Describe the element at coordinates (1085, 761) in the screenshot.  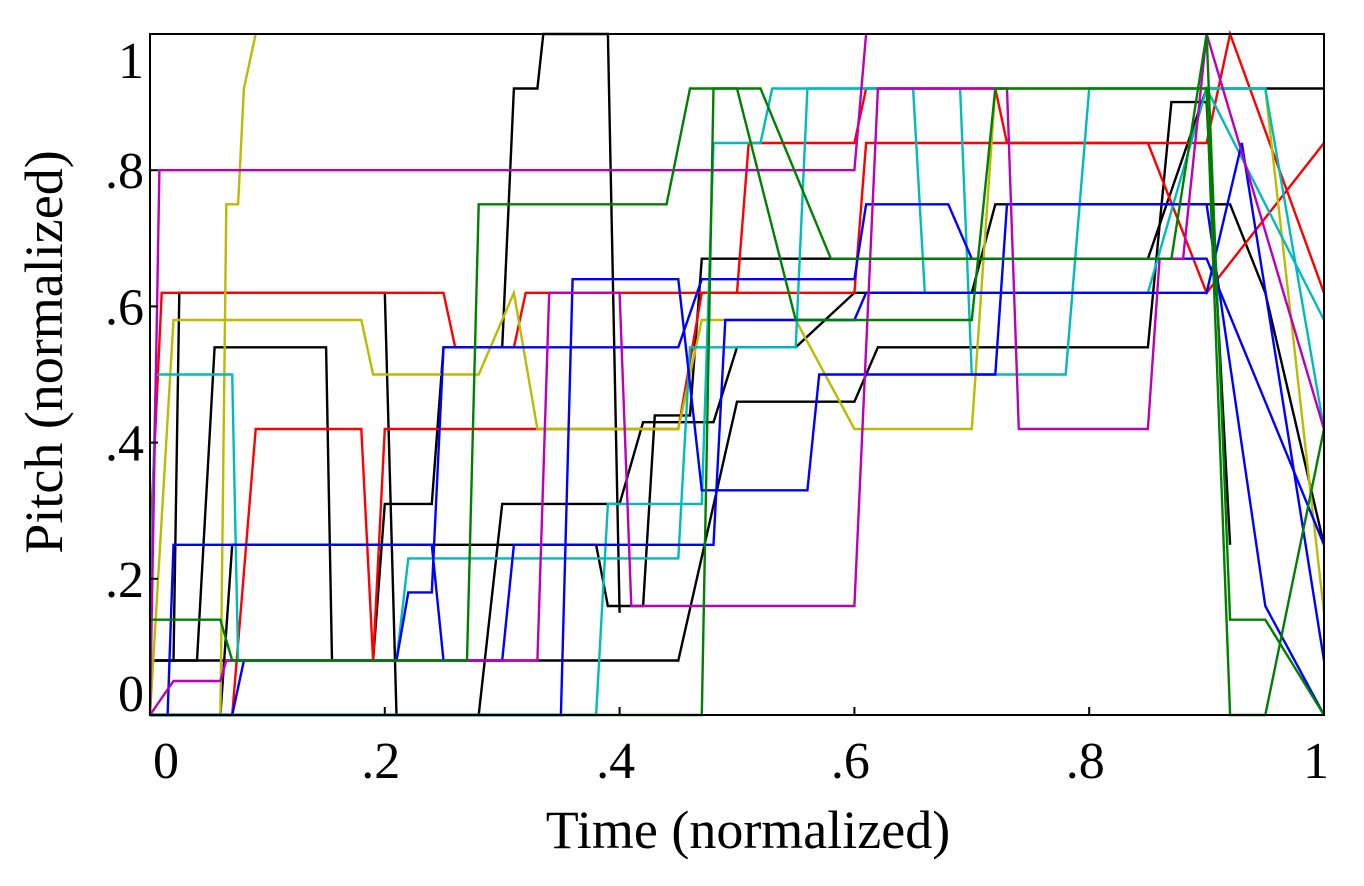
I see `x-tick-label: .8` at that location.